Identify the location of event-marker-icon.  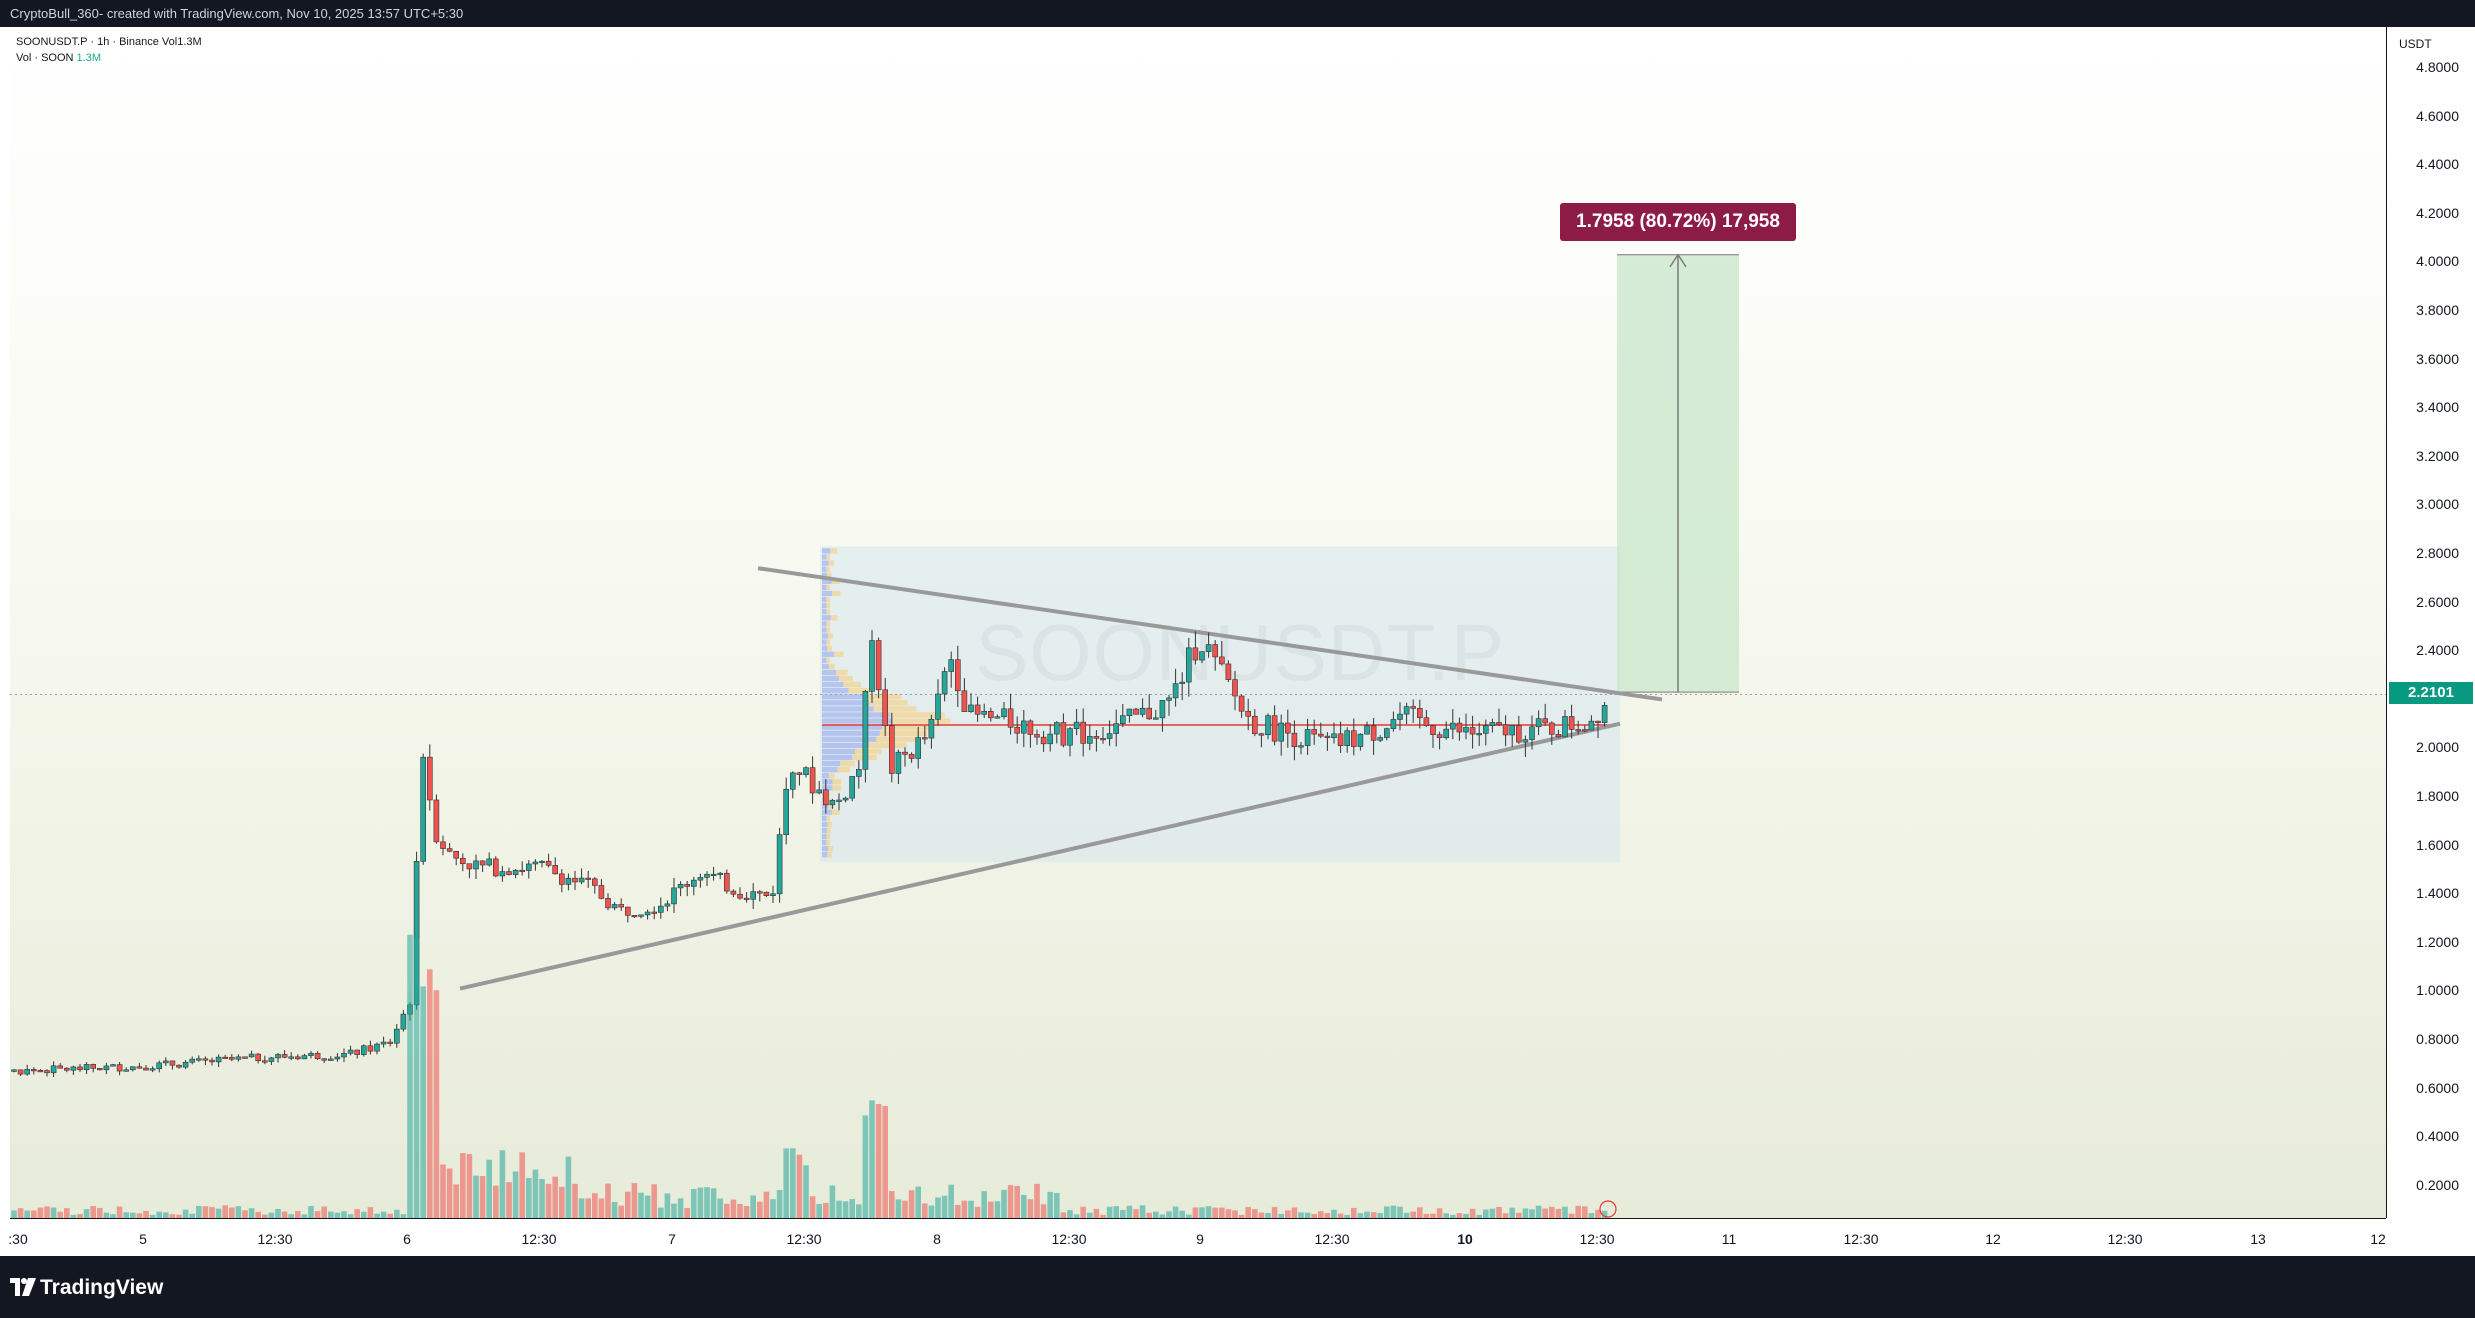
(1608, 1209).